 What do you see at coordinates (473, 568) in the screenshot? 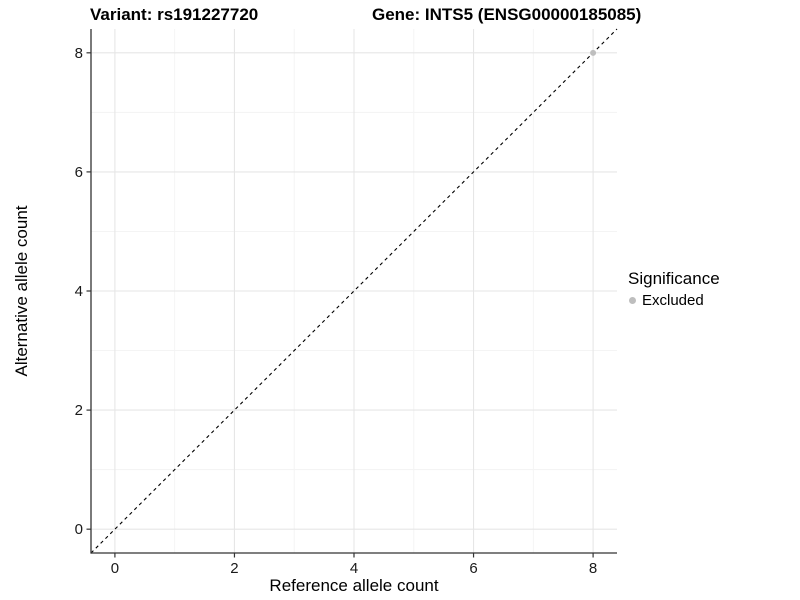
I see `x-tick-label: 6` at bounding box center [473, 568].